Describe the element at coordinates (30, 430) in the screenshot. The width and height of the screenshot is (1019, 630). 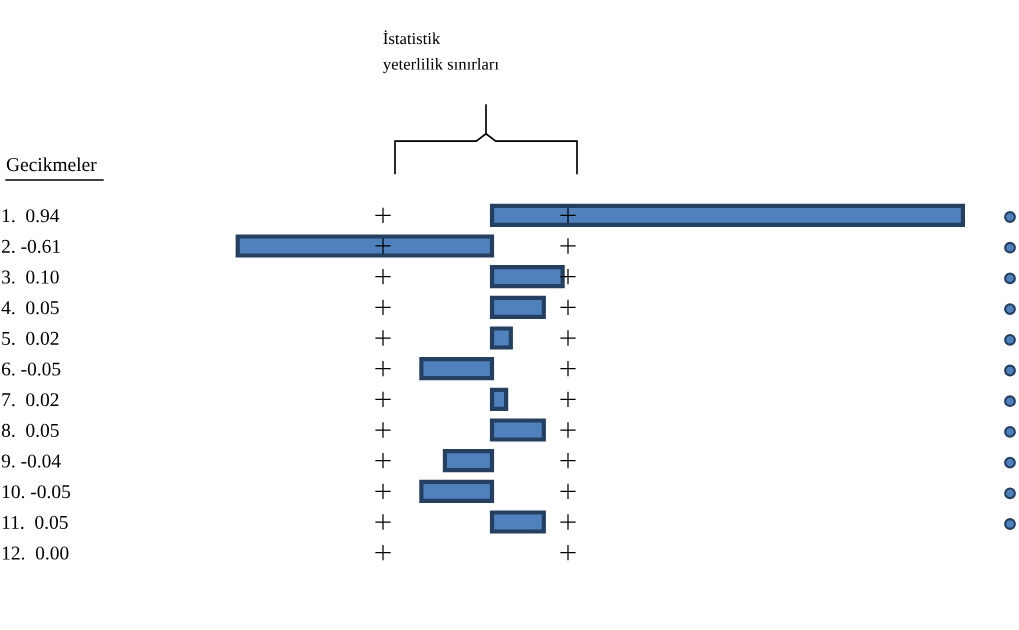
I see `y-tick-label: 8. 0.05` at that location.